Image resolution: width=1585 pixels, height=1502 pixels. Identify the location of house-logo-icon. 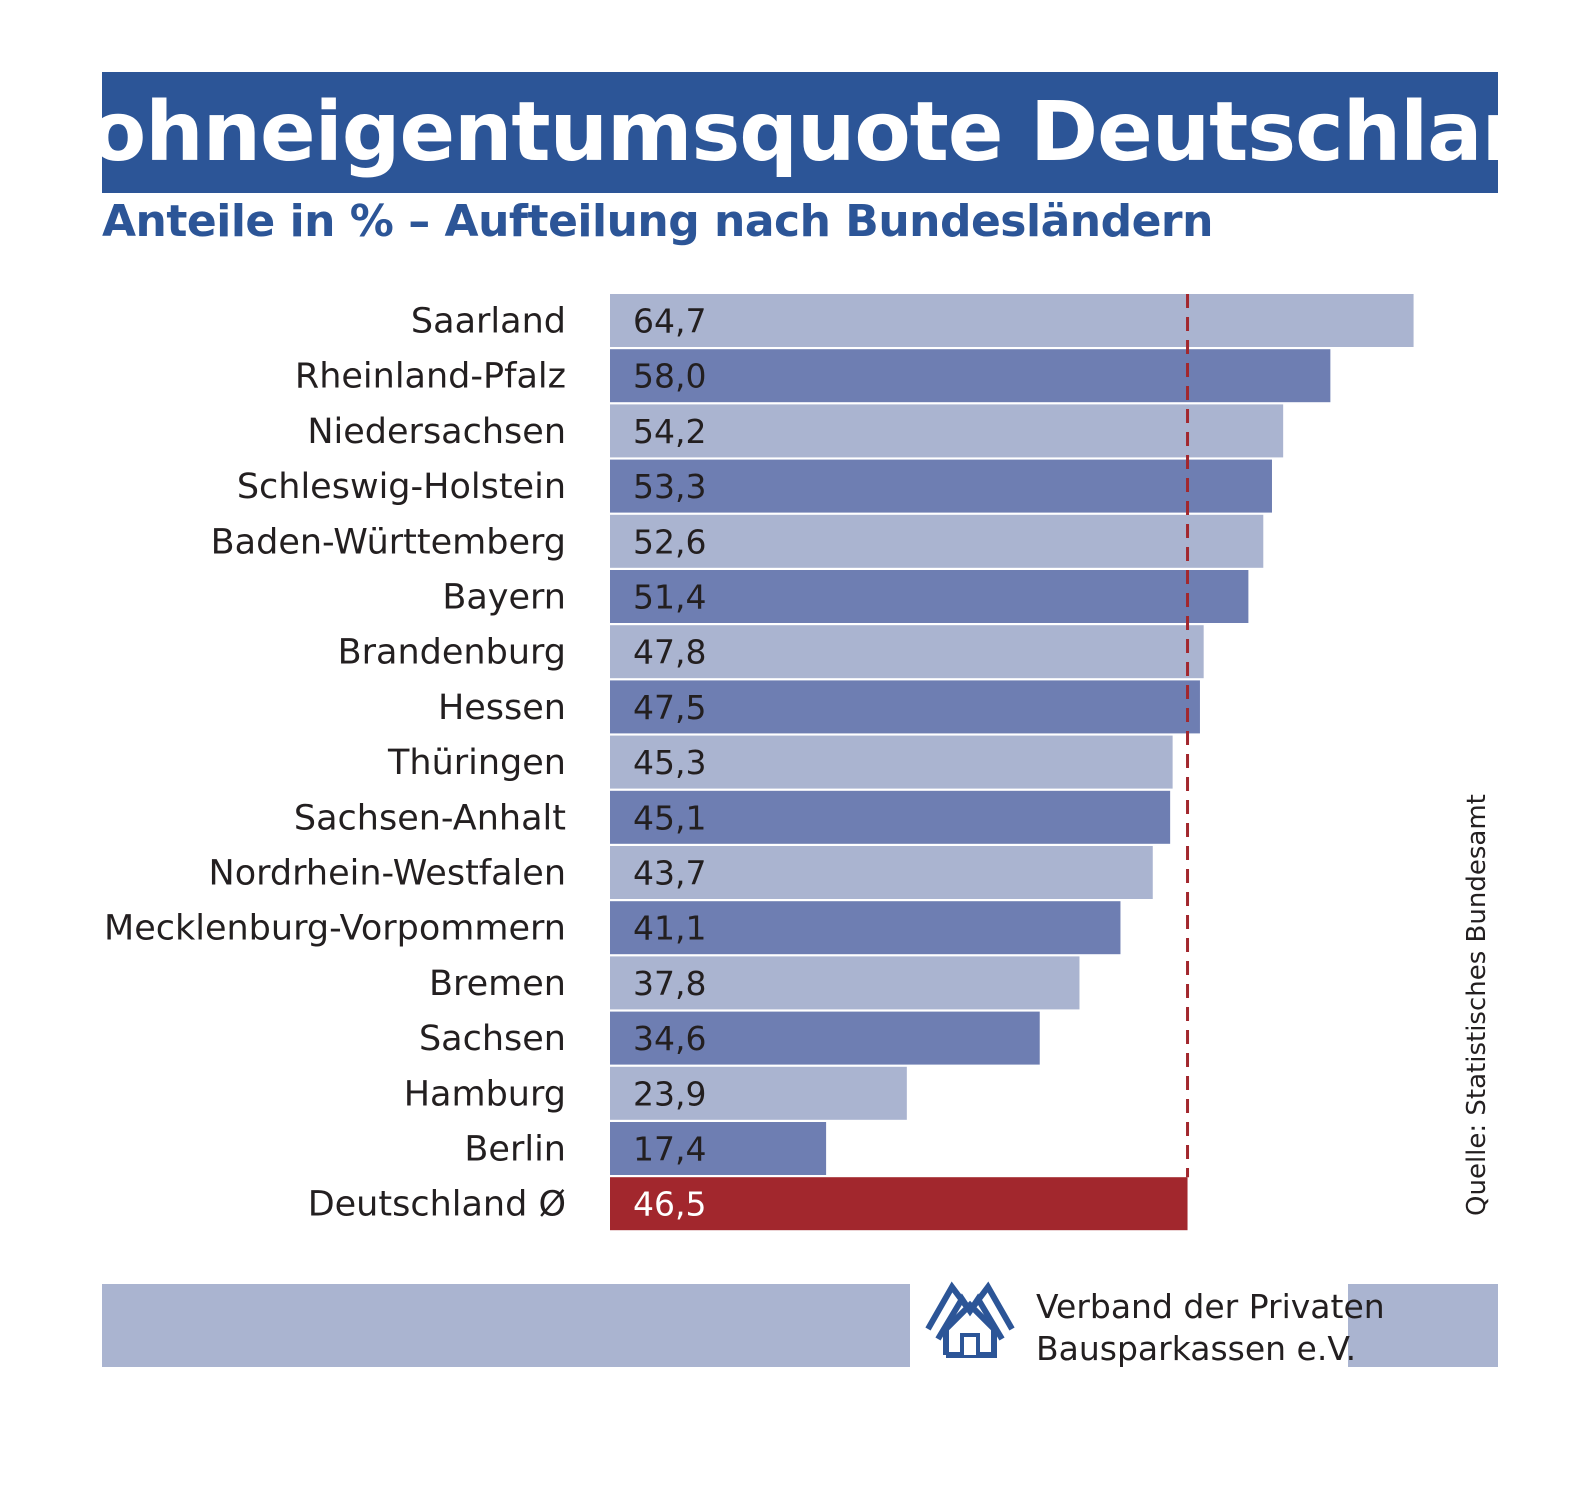
(970, 1319).